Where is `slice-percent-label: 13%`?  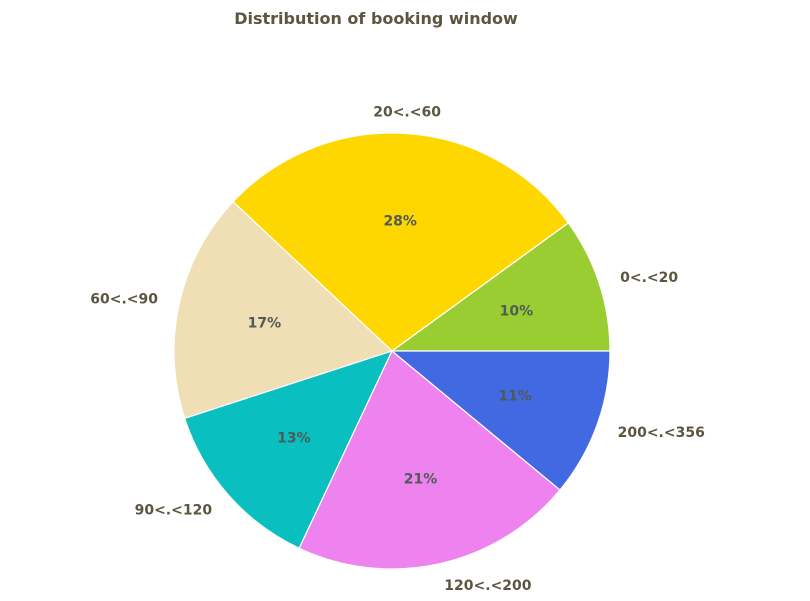 slice-percent-label: 13% is located at coordinates (294, 439).